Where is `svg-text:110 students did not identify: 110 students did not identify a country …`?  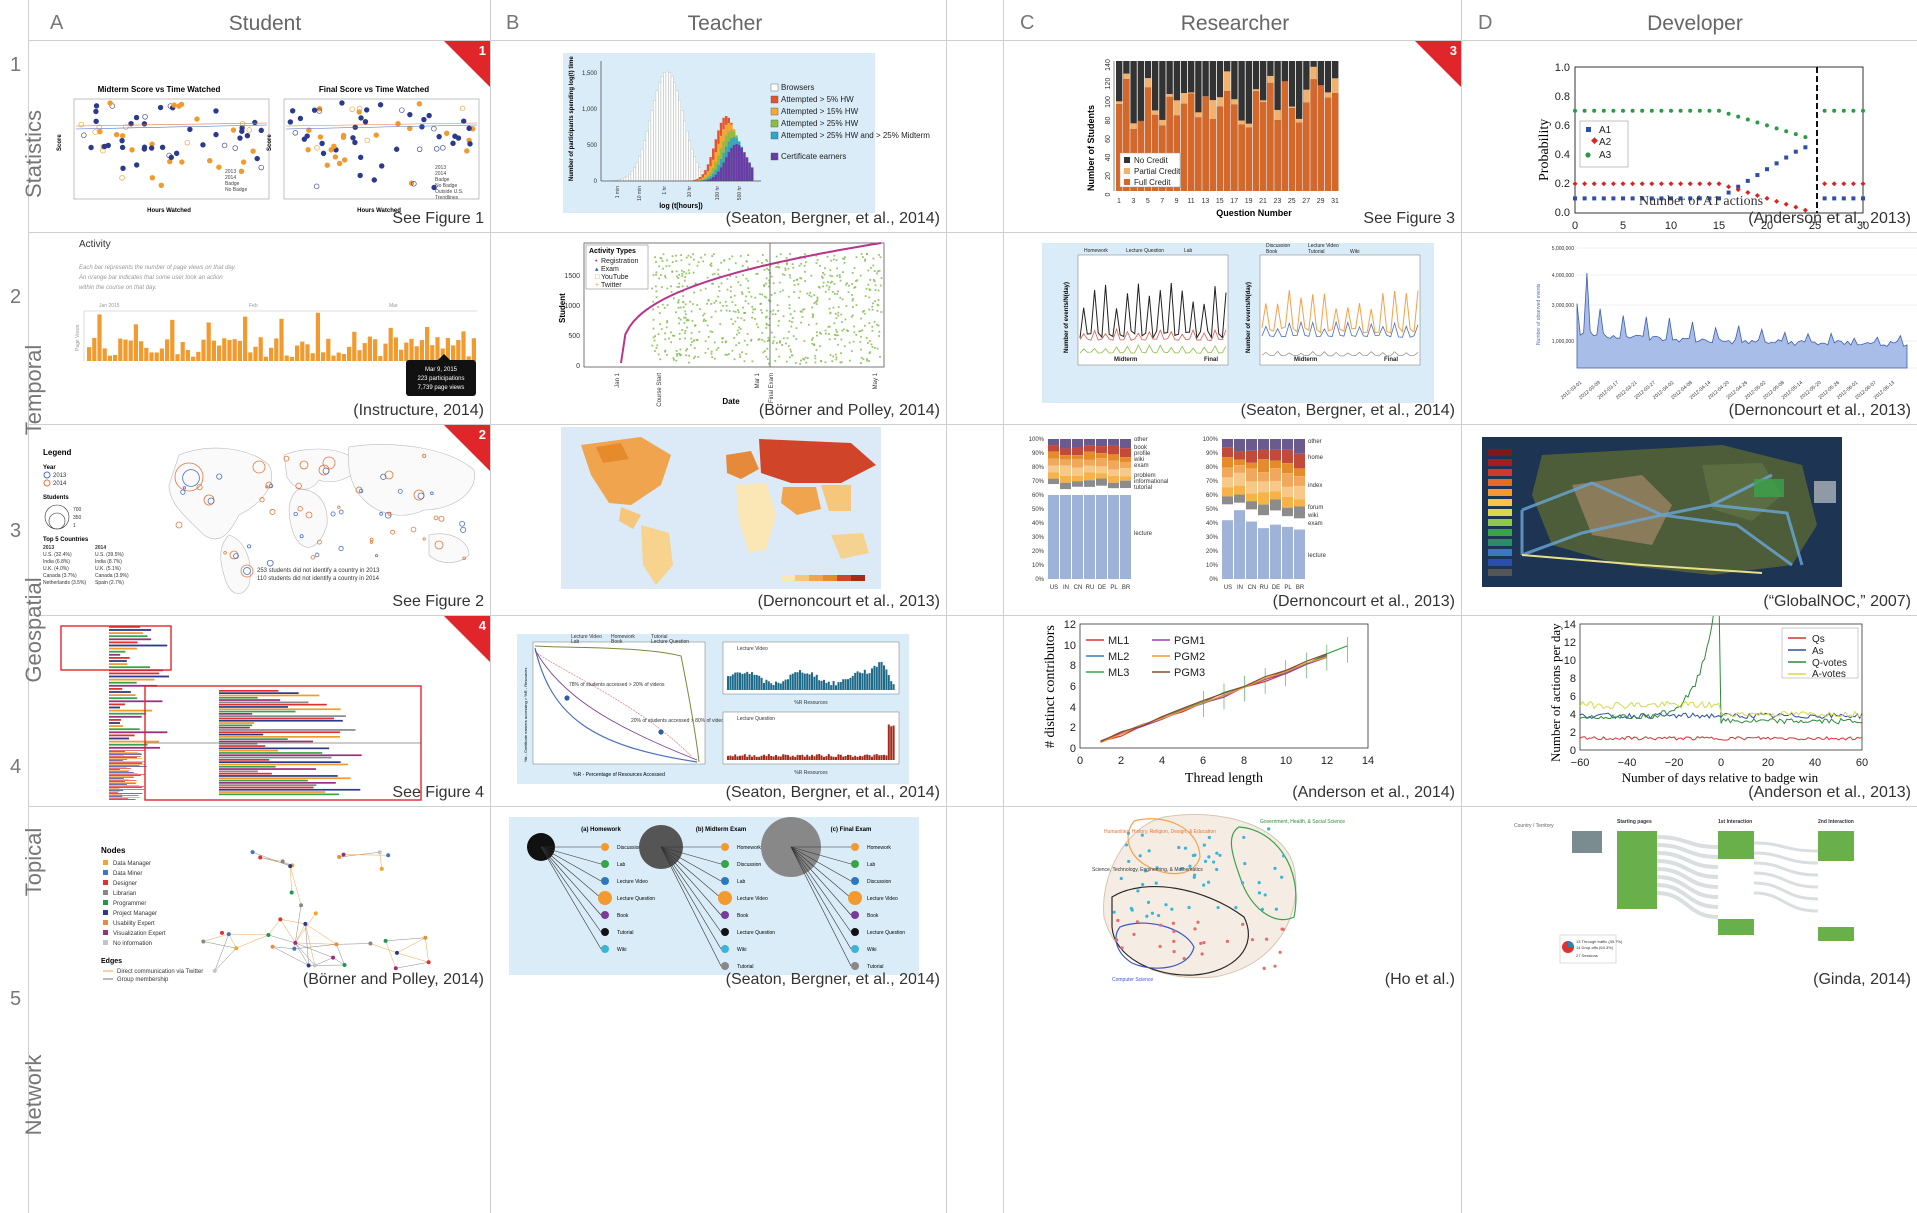
svg-text:110 students did not identify: 110 students did not identify a country … is located at coordinates (318, 579).